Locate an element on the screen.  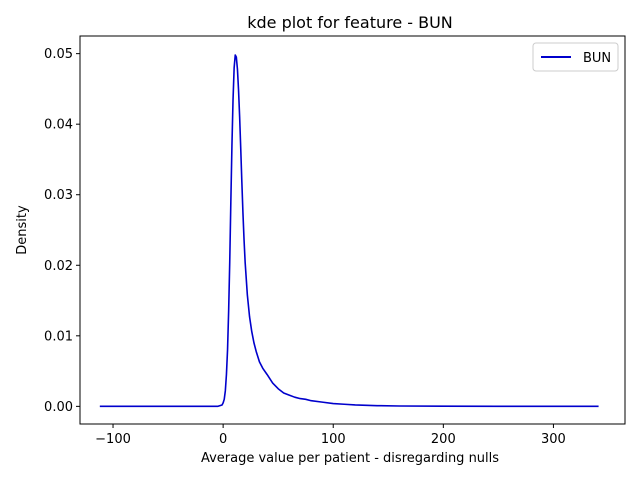
x-axis: −100 0 100 200 300 is located at coordinates (330, 435).